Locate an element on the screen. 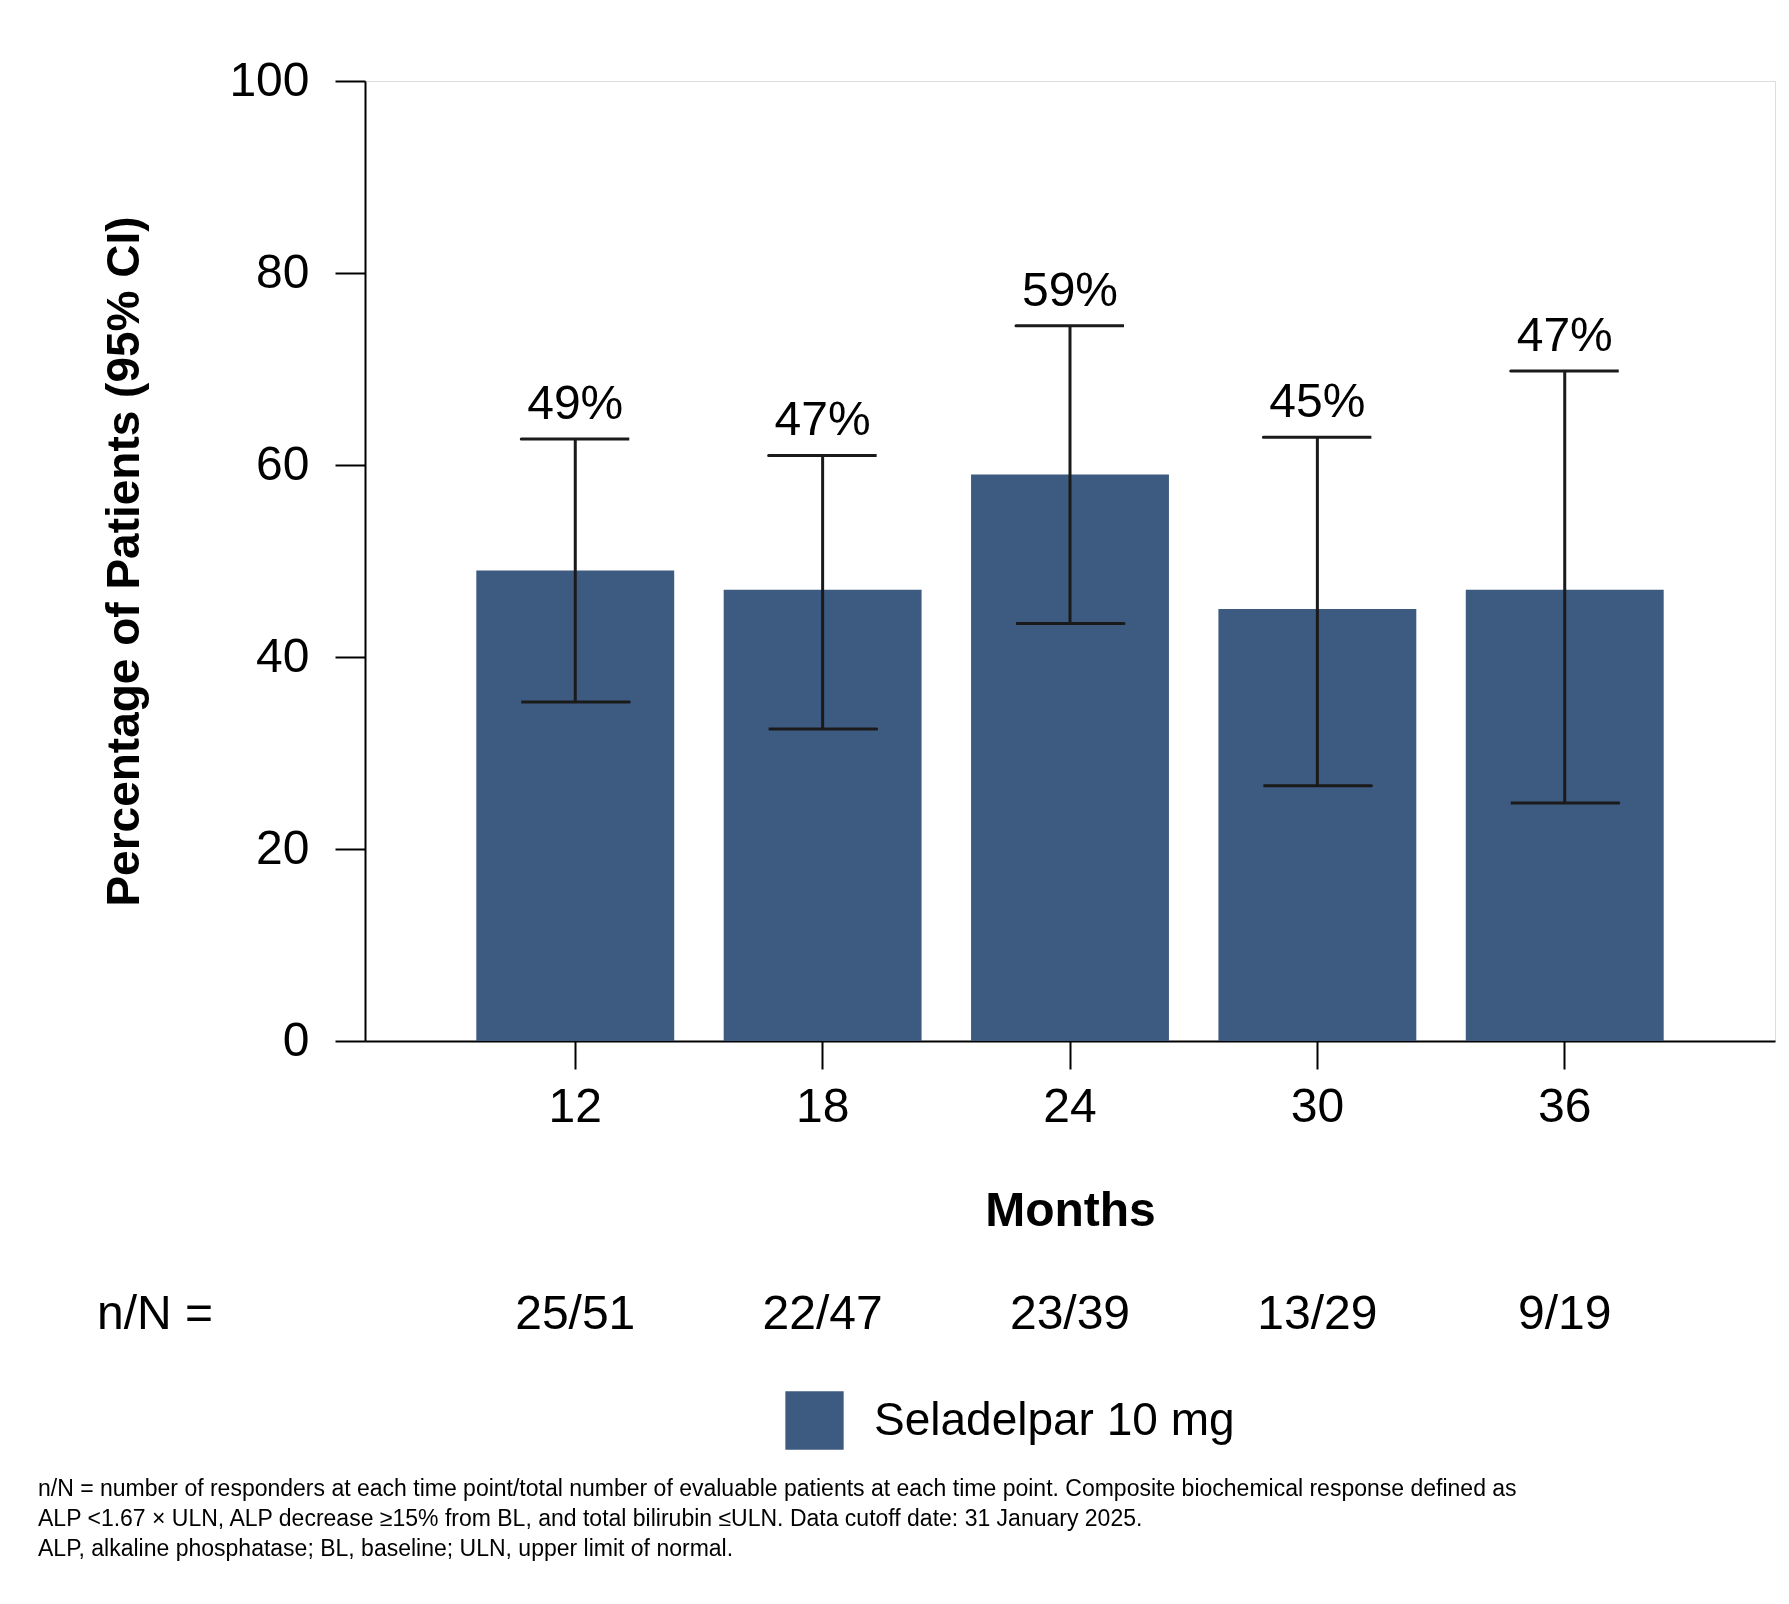 This screenshot has height=1604, width=1789. x-tick-label: 30 is located at coordinates (1317, 1105).